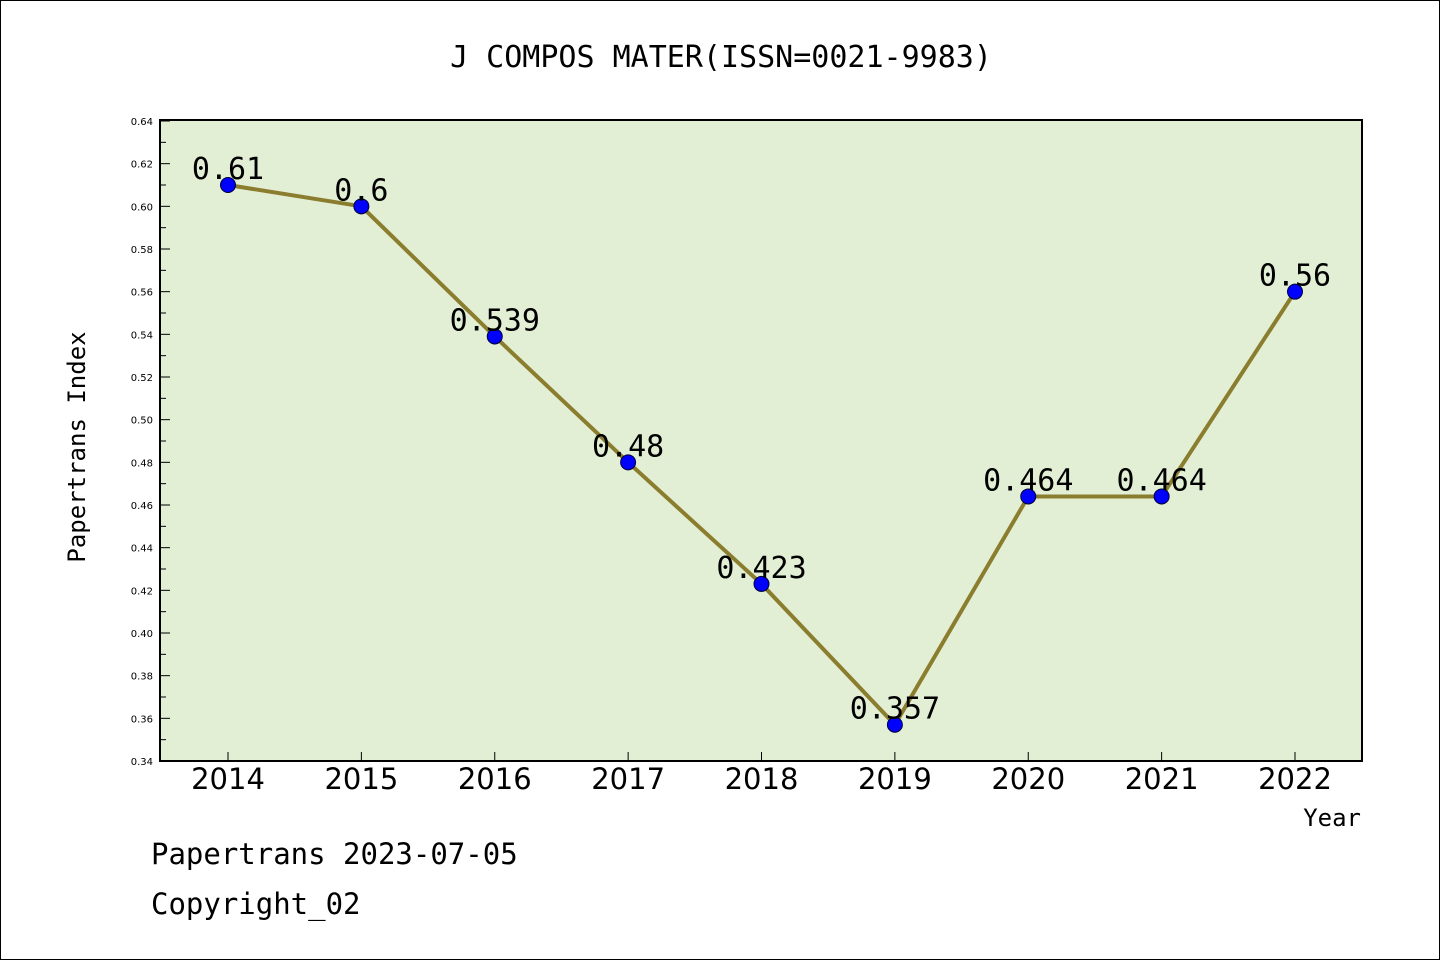  What do you see at coordinates (142, 506) in the screenshot?
I see `y-tick-label: 0.46` at bounding box center [142, 506].